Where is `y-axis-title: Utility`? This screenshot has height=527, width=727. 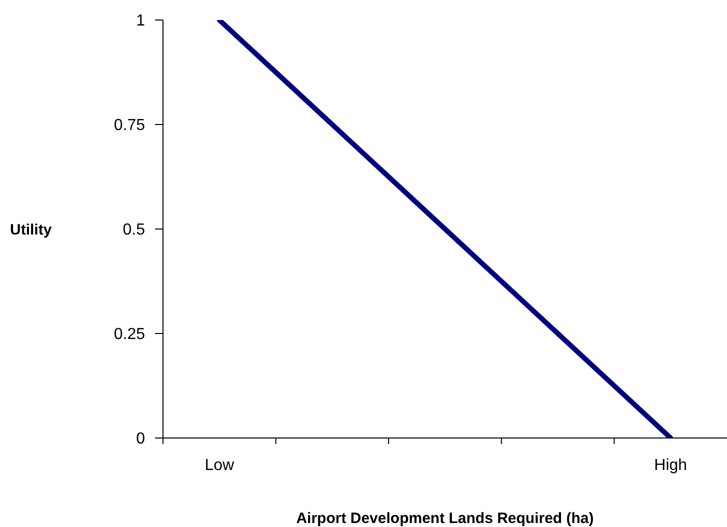 y-axis-title: Utility is located at coordinates (31, 229).